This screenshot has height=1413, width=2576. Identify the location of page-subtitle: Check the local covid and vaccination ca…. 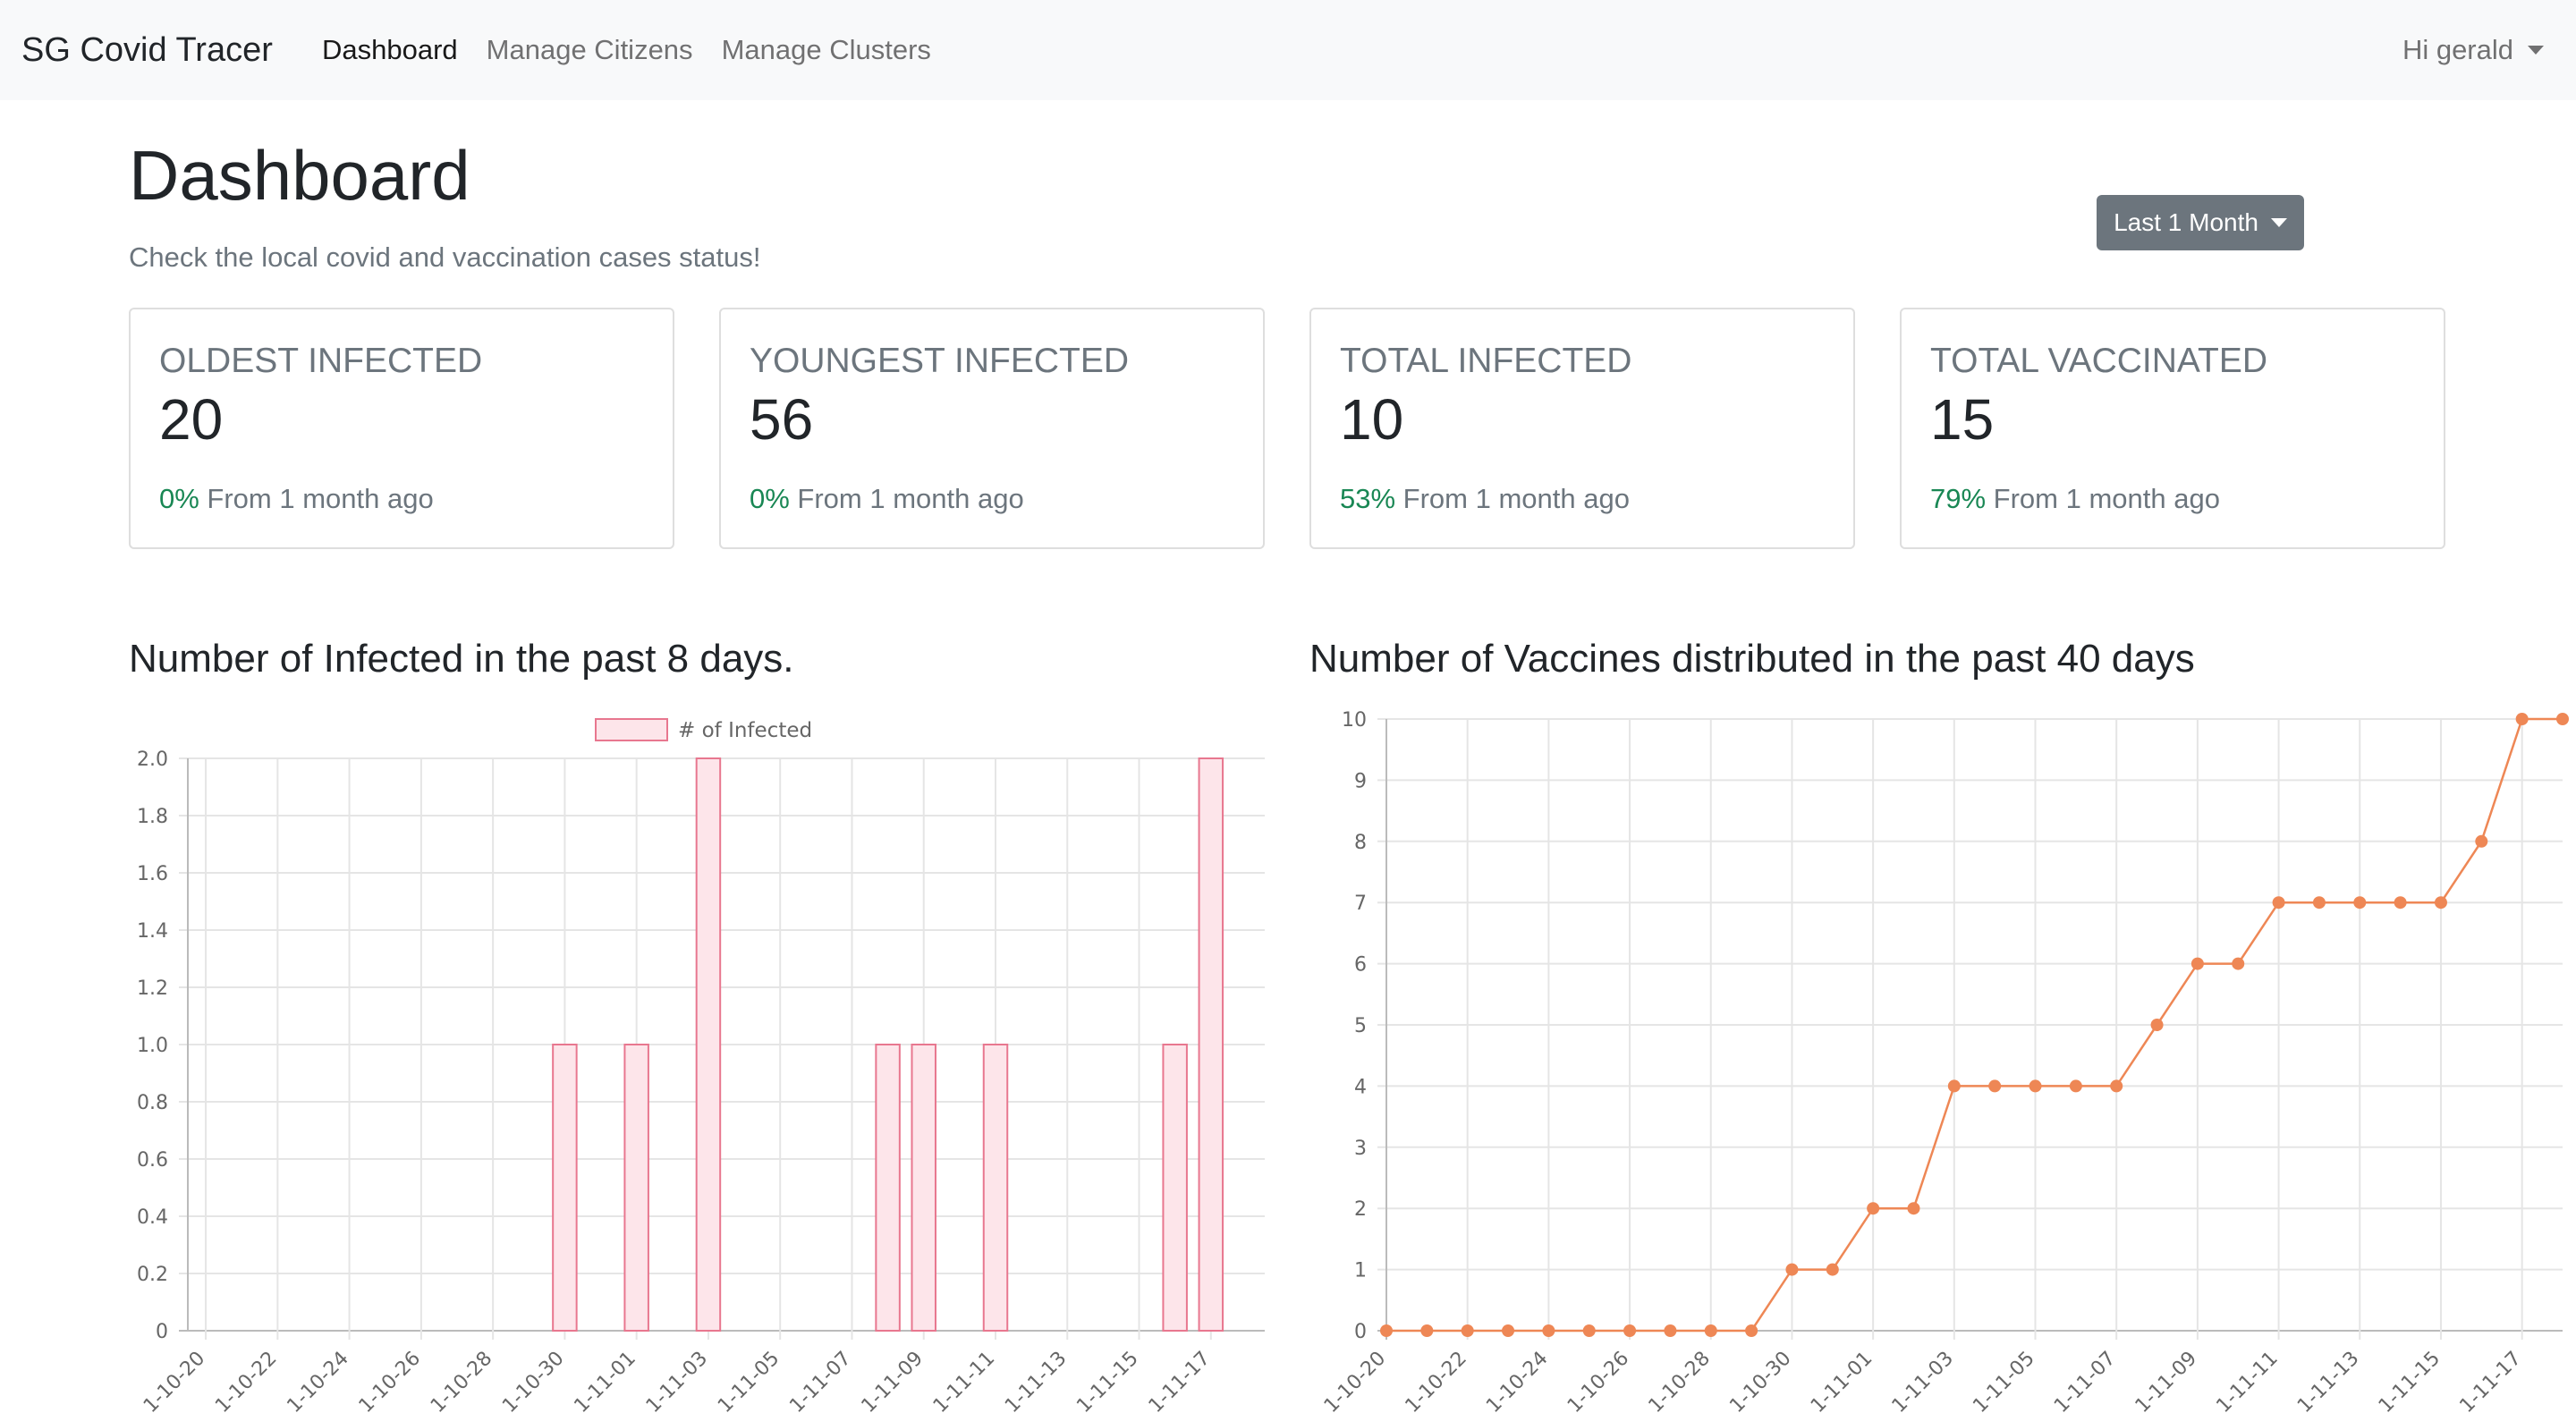
(445, 257).